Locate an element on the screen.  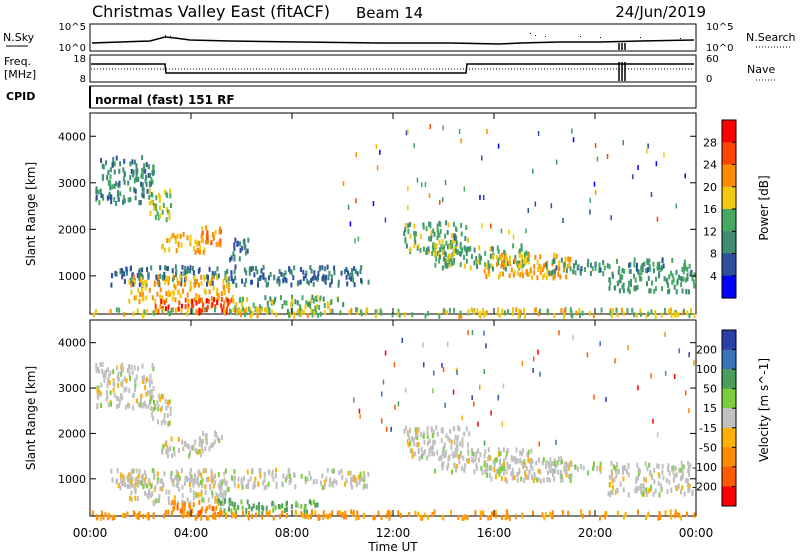
y-tick-label: 3000 is located at coordinates (72, 183).